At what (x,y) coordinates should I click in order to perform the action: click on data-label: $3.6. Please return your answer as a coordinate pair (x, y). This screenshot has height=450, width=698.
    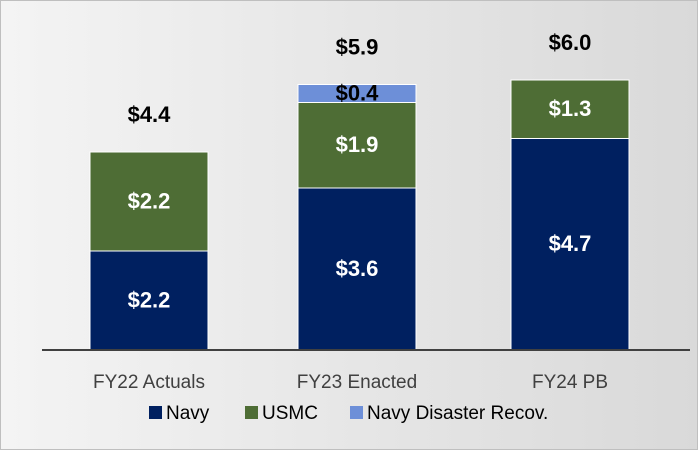
    Looking at the image, I should click on (357, 268).